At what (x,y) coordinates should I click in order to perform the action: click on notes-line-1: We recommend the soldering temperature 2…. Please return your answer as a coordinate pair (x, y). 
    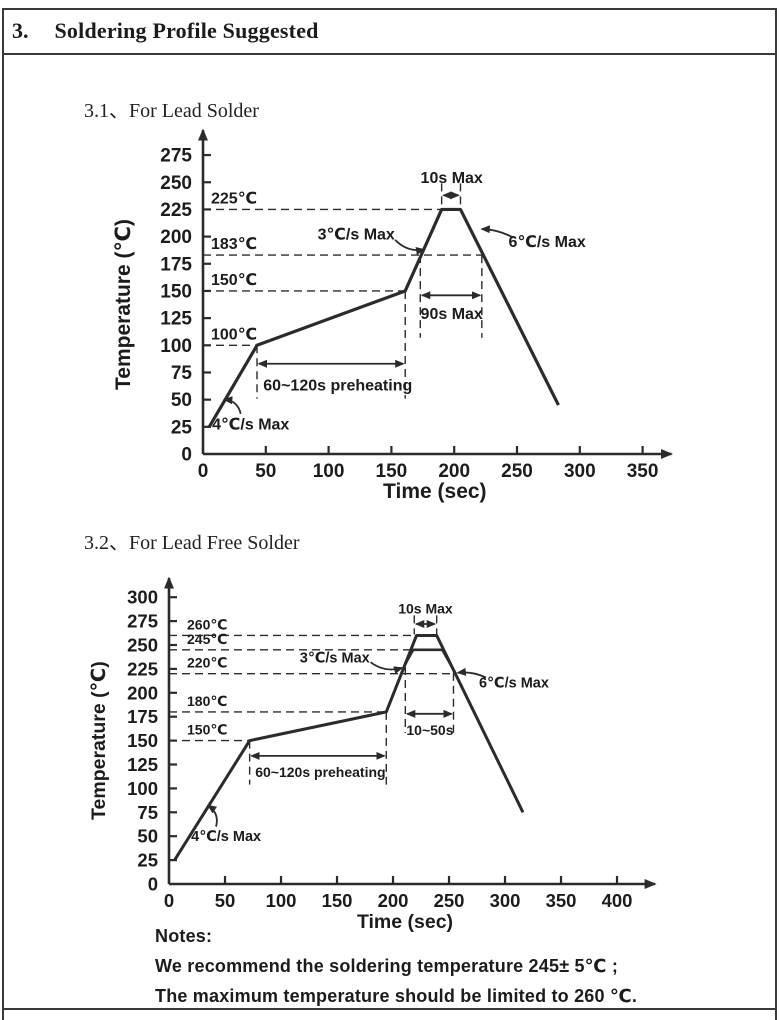
    Looking at the image, I should click on (387, 966).